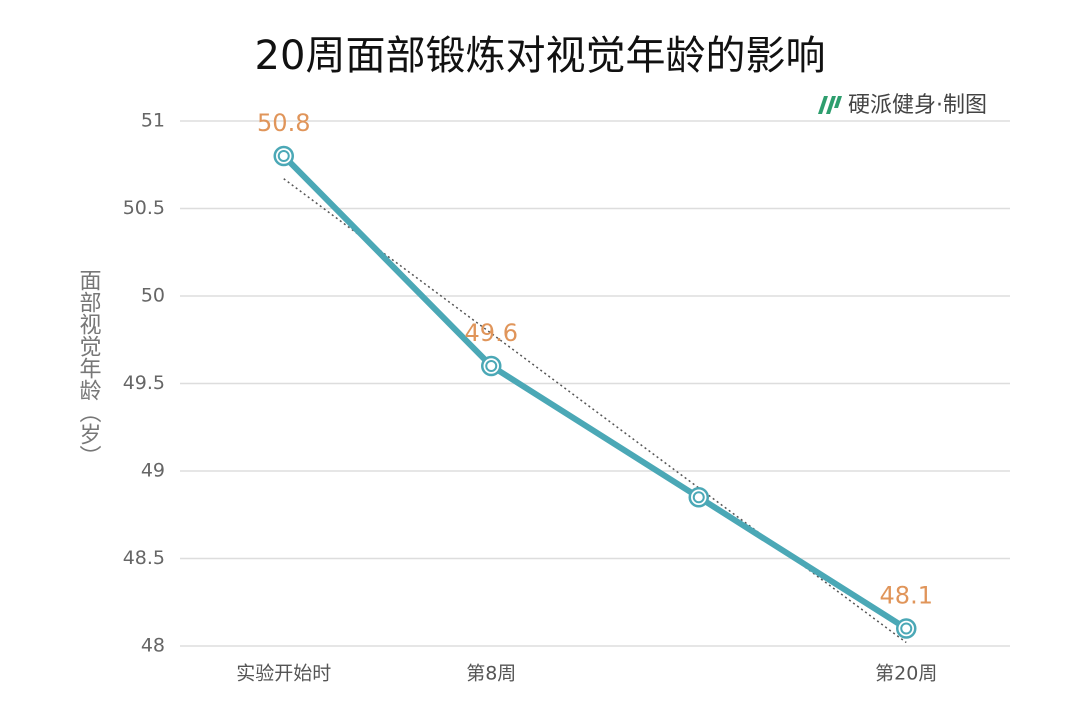 The image size is (1080, 708). Describe the element at coordinates (906, 674) in the screenshot. I see `x-tick-label: 第20周` at that location.